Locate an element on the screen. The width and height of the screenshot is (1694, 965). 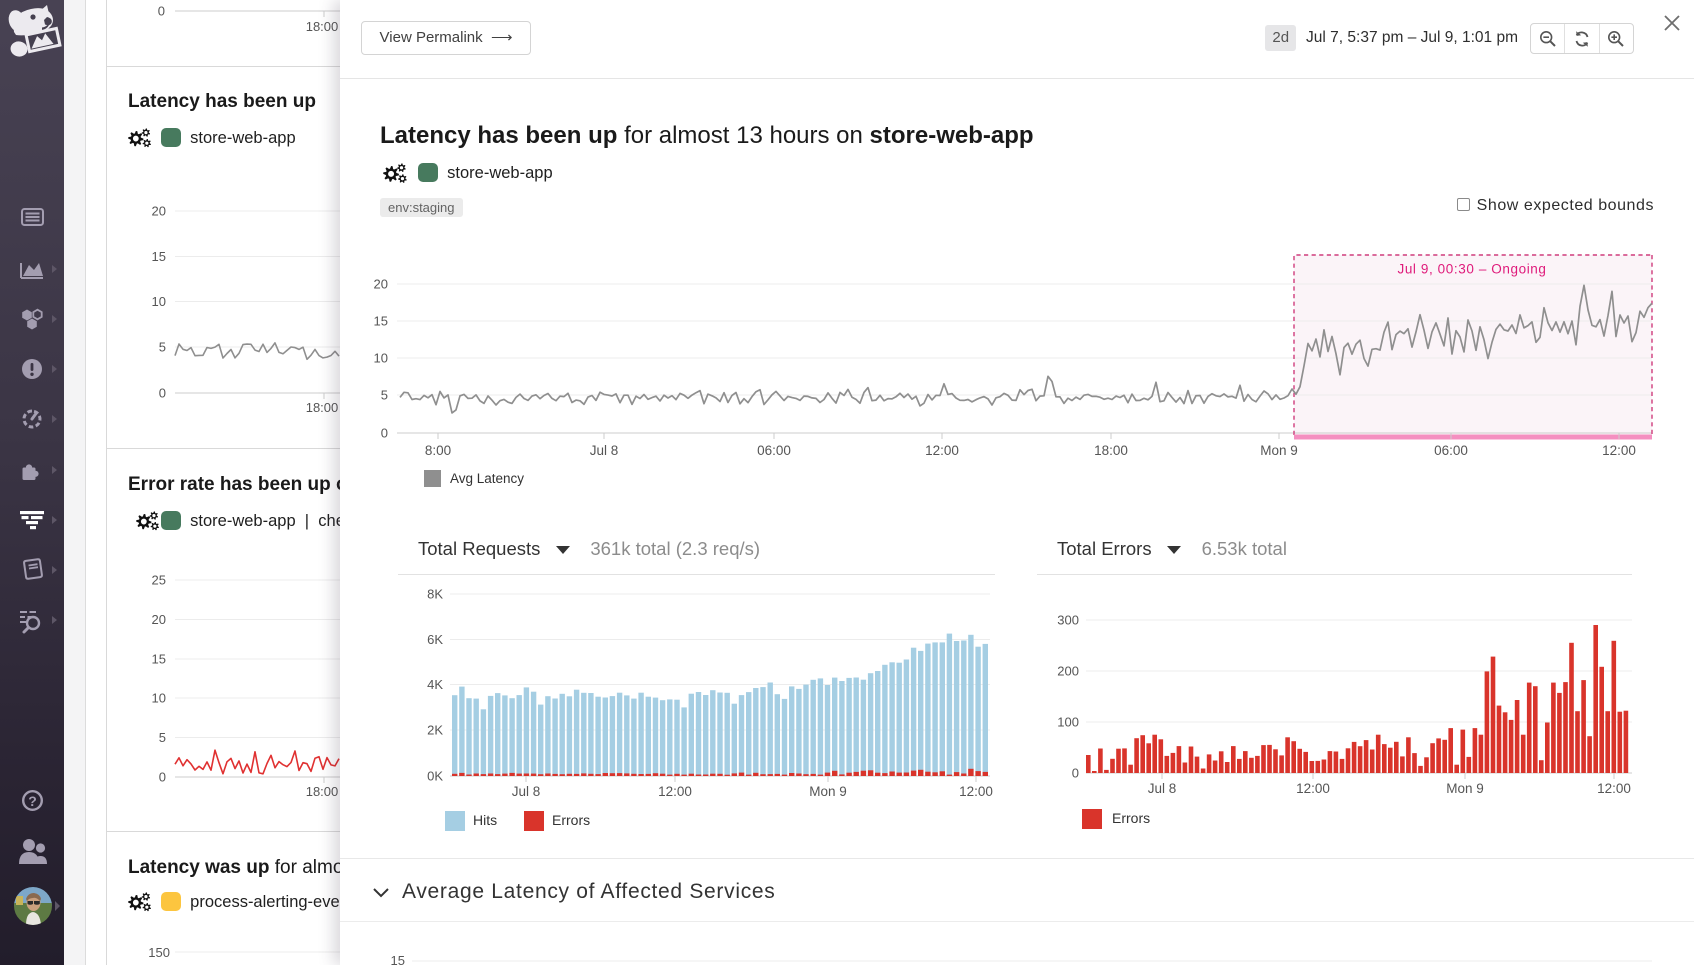
svg-text: Hits is located at coordinates (485, 820).